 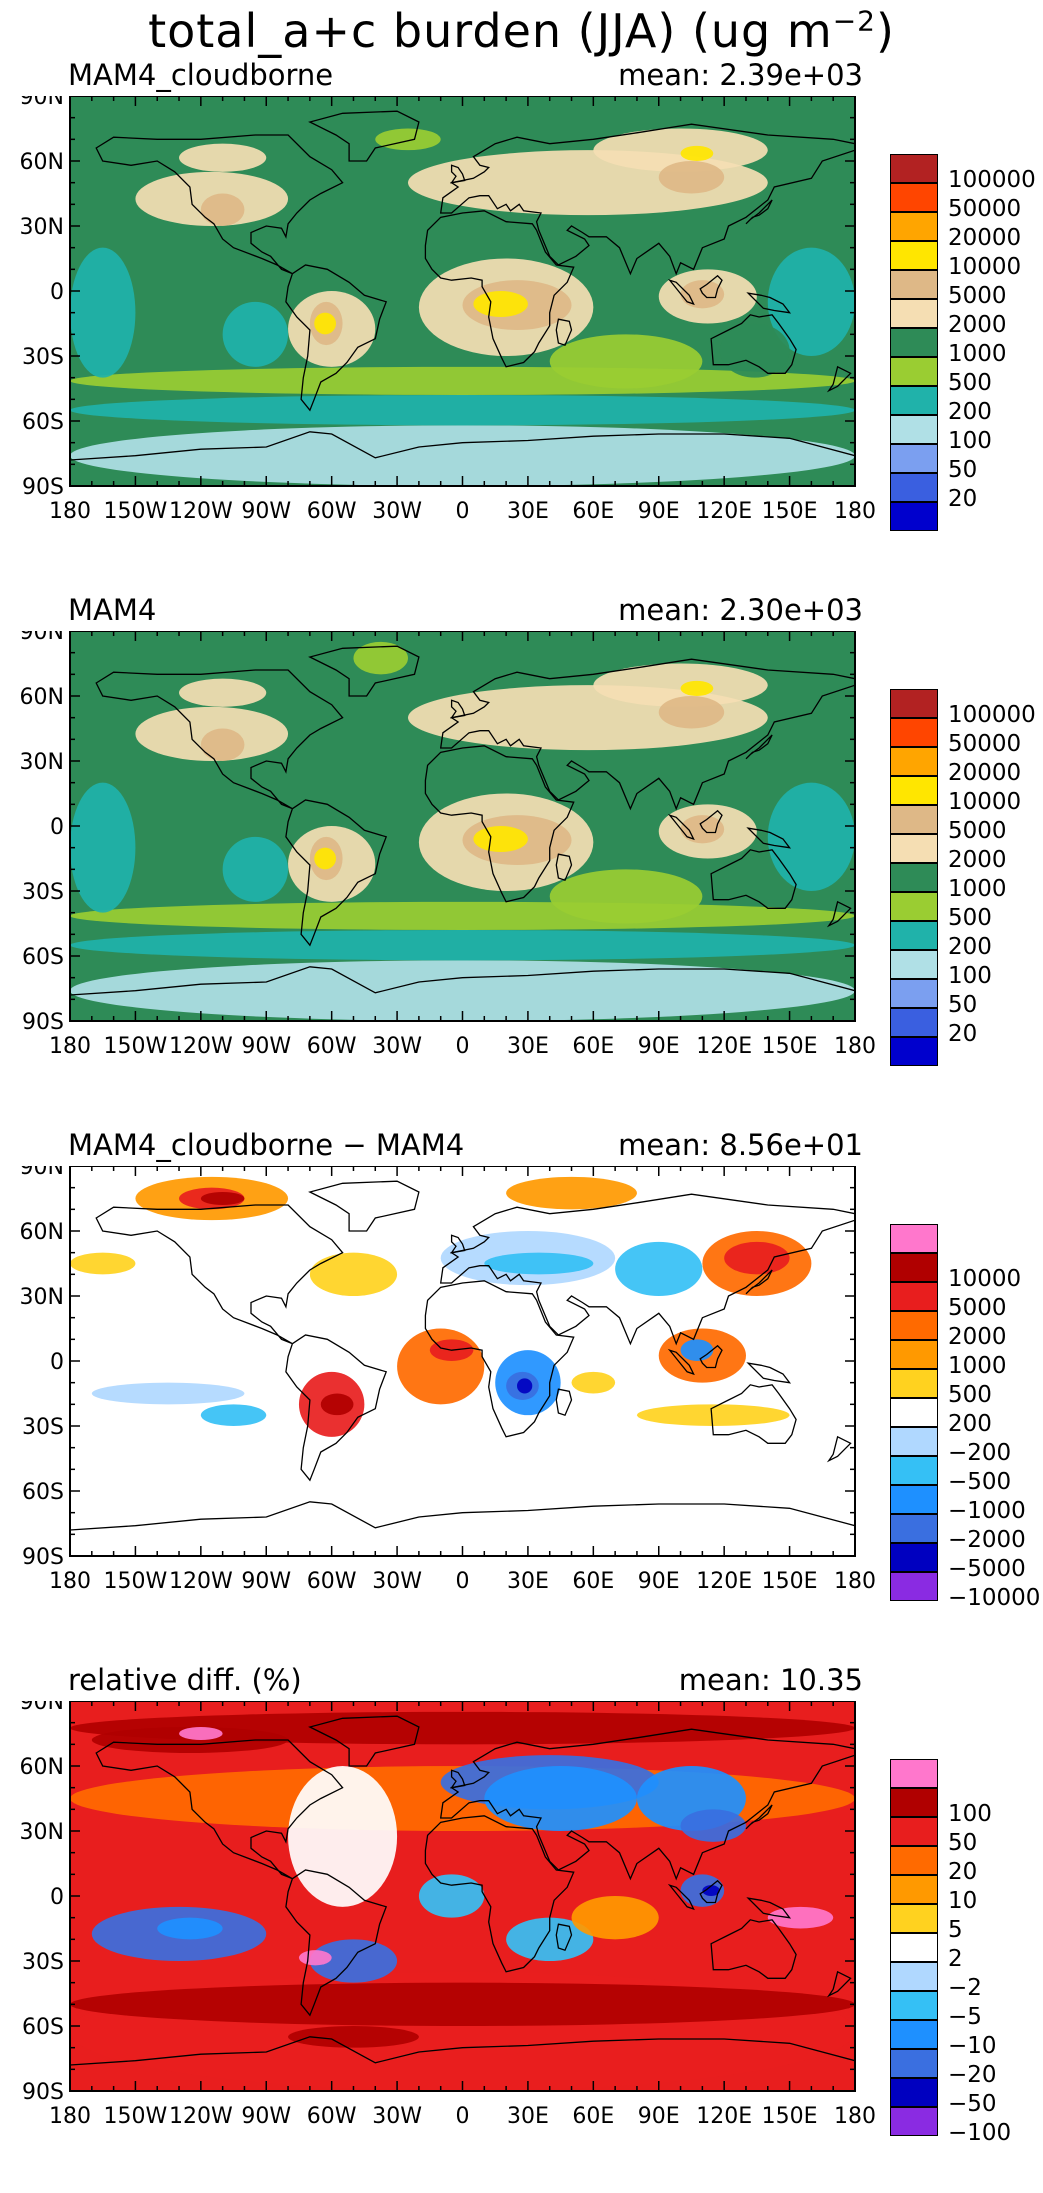 I want to click on legend-label: 200, so click(x=970, y=947).